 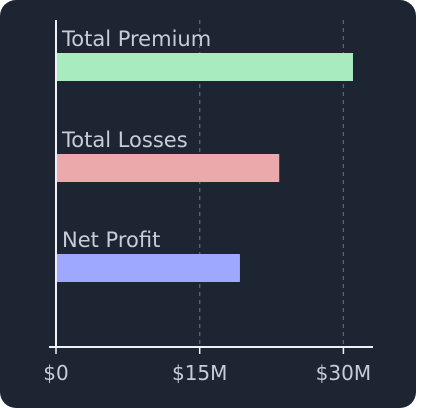 I want to click on bar-total-losses, so click(x=168, y=168).